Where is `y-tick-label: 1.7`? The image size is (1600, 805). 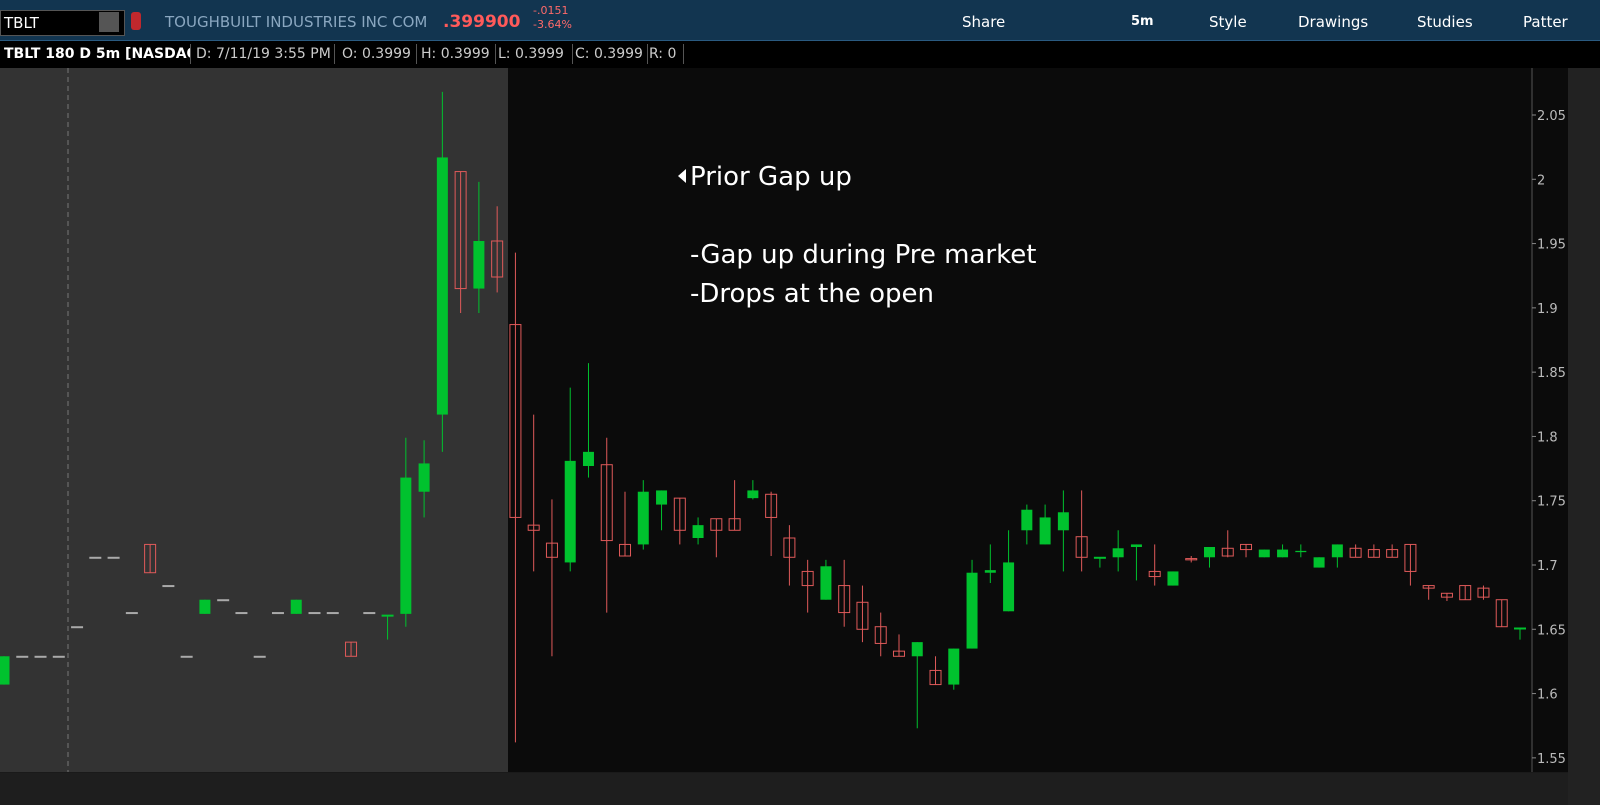
y-tick-label: 1.7 is located at coordinates (1547, 566).